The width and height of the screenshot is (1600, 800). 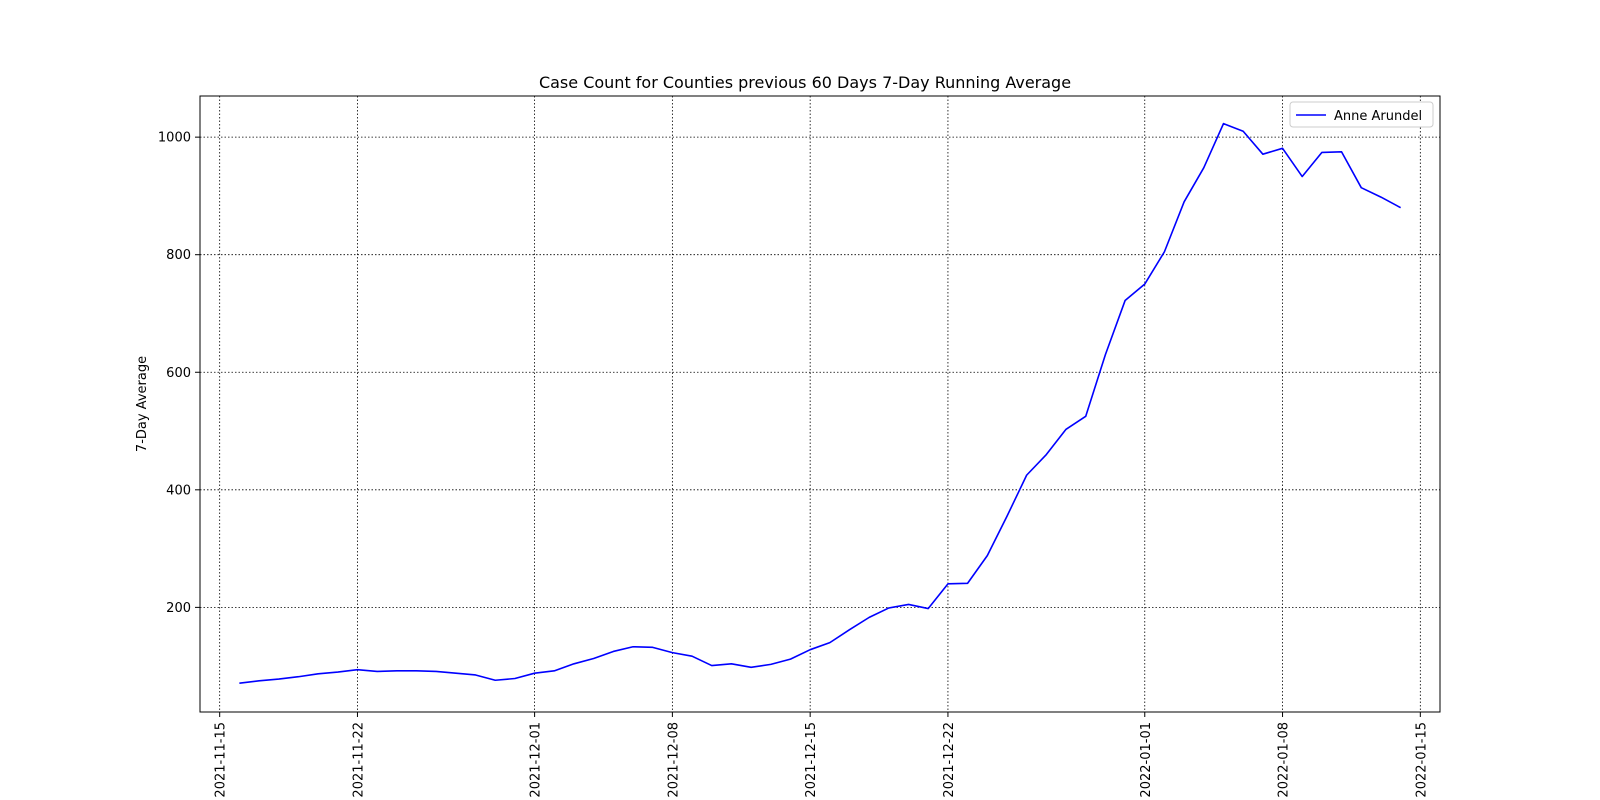 I want to click on x-tick-label: 2021-11-15, so click(x=221, y=760).